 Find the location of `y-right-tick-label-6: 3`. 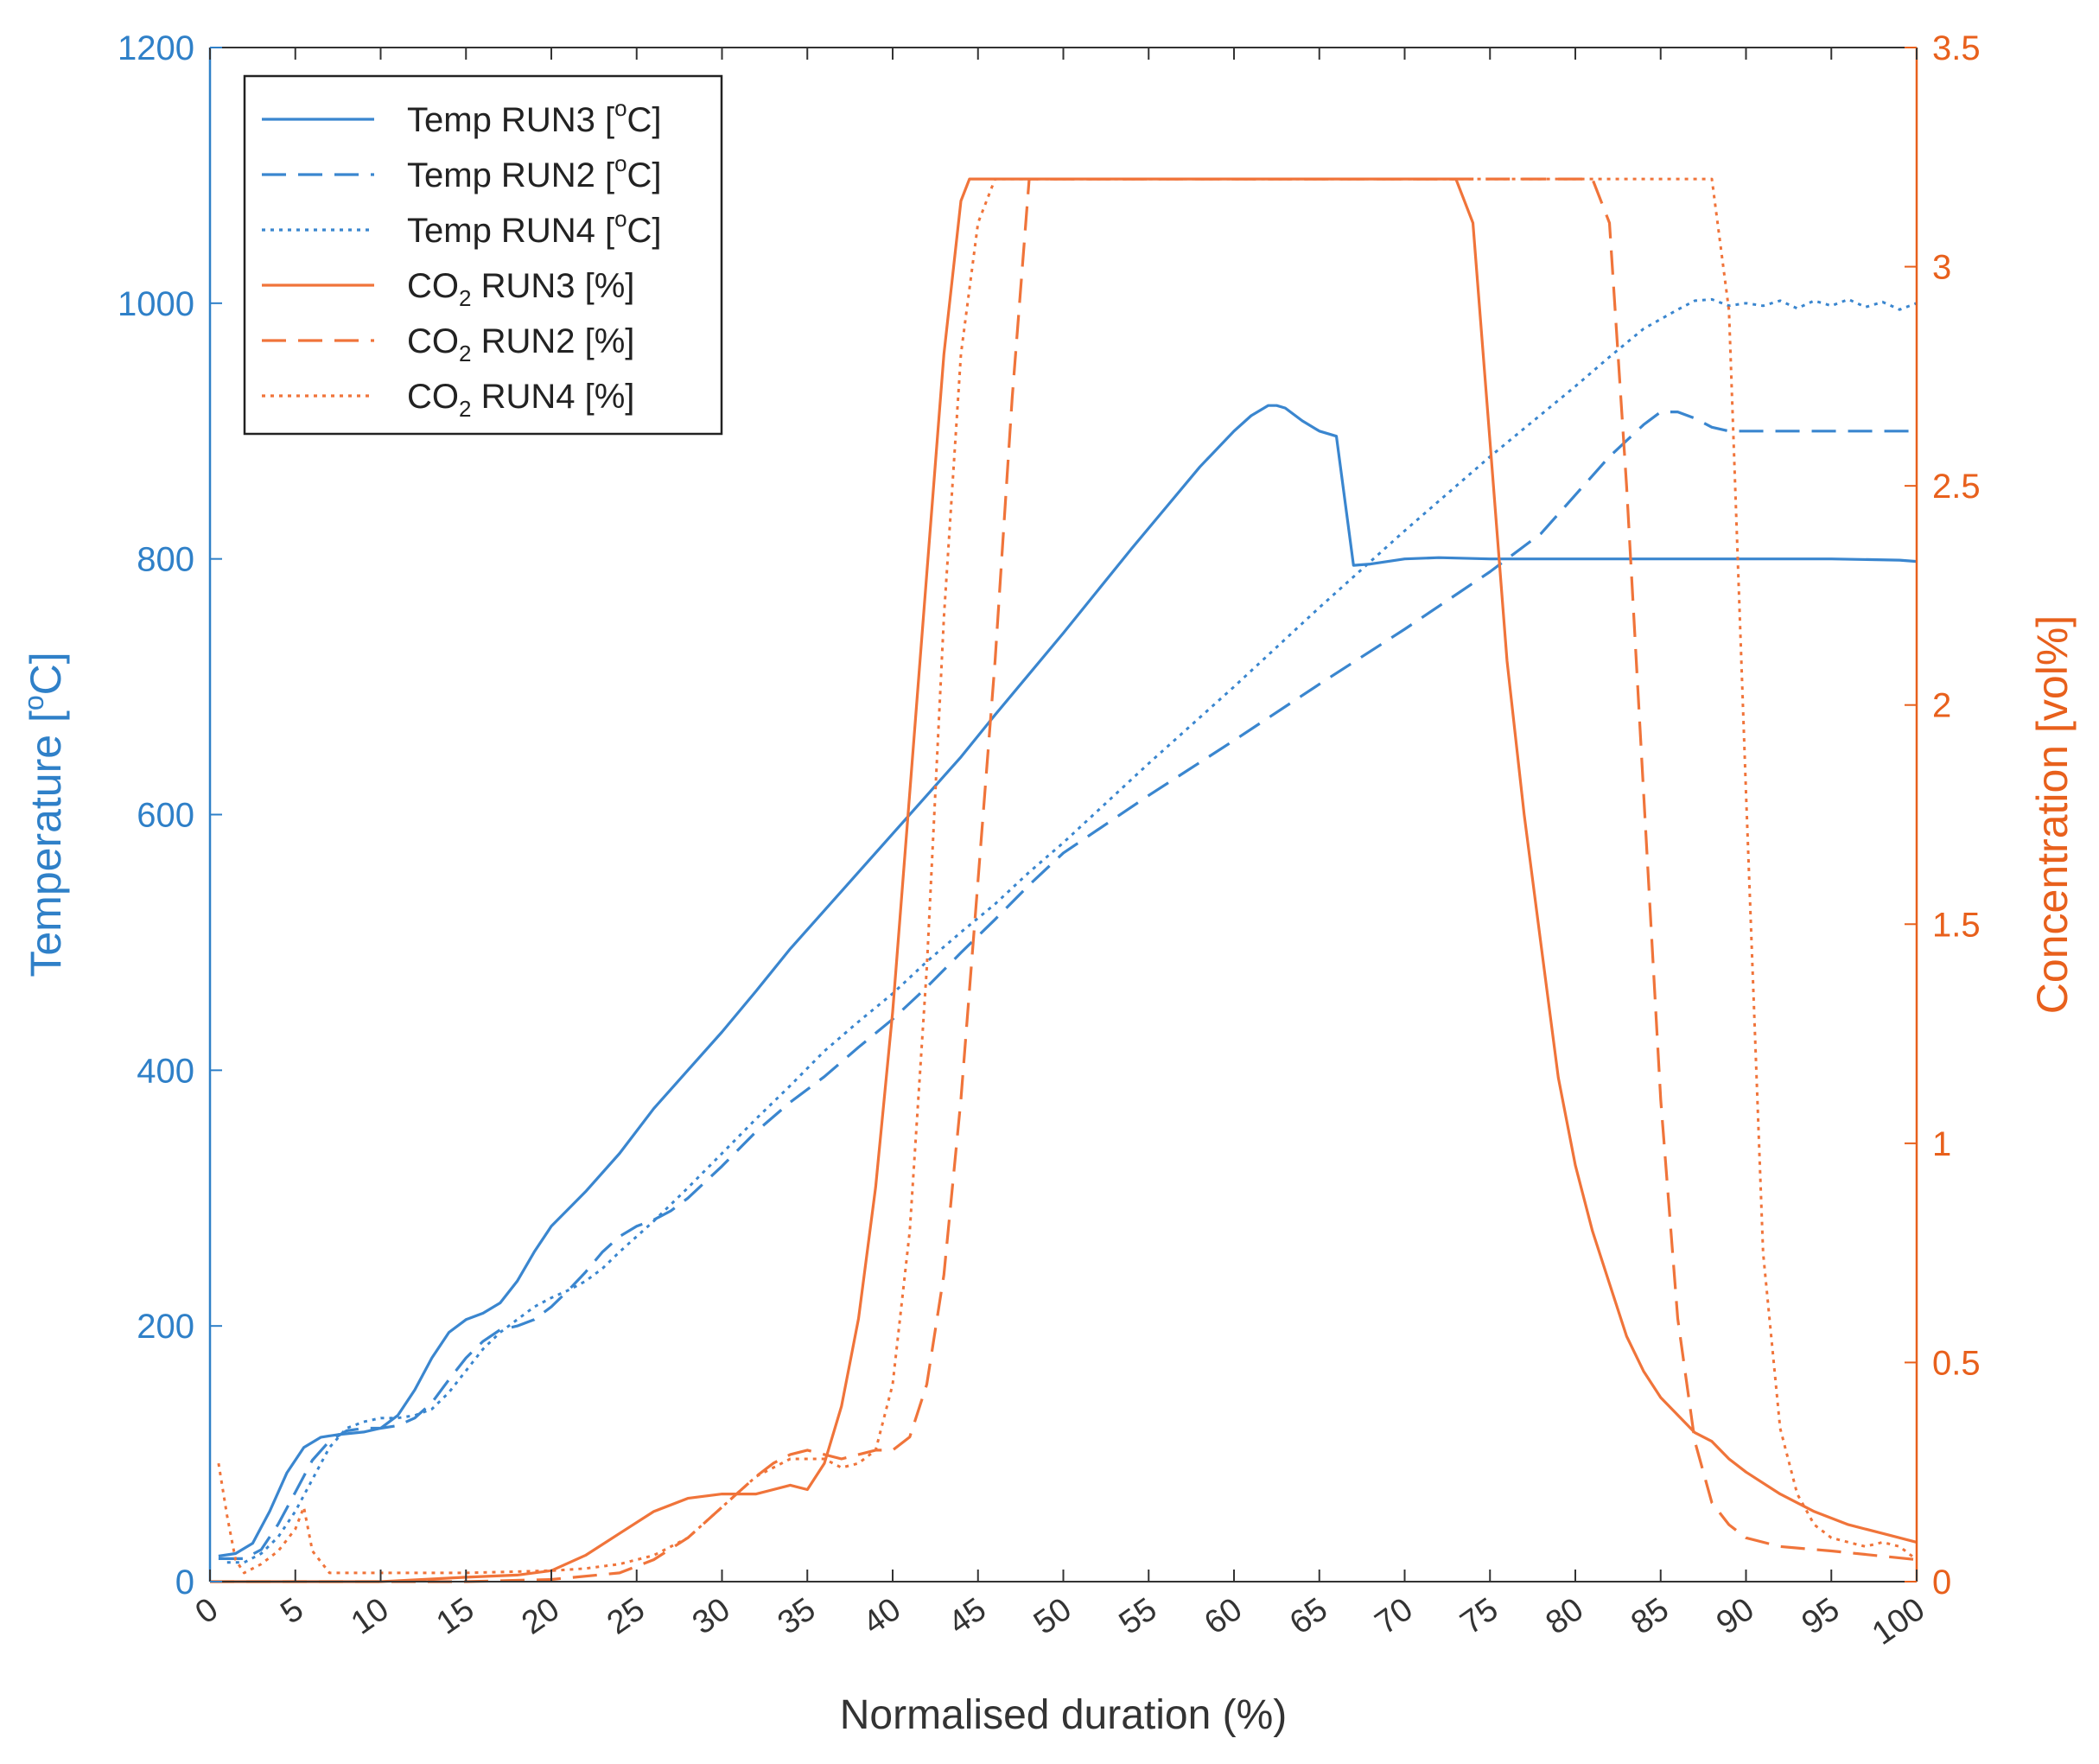

y-right-tick-label-6: 3 is located at coordinates (1941, 268).